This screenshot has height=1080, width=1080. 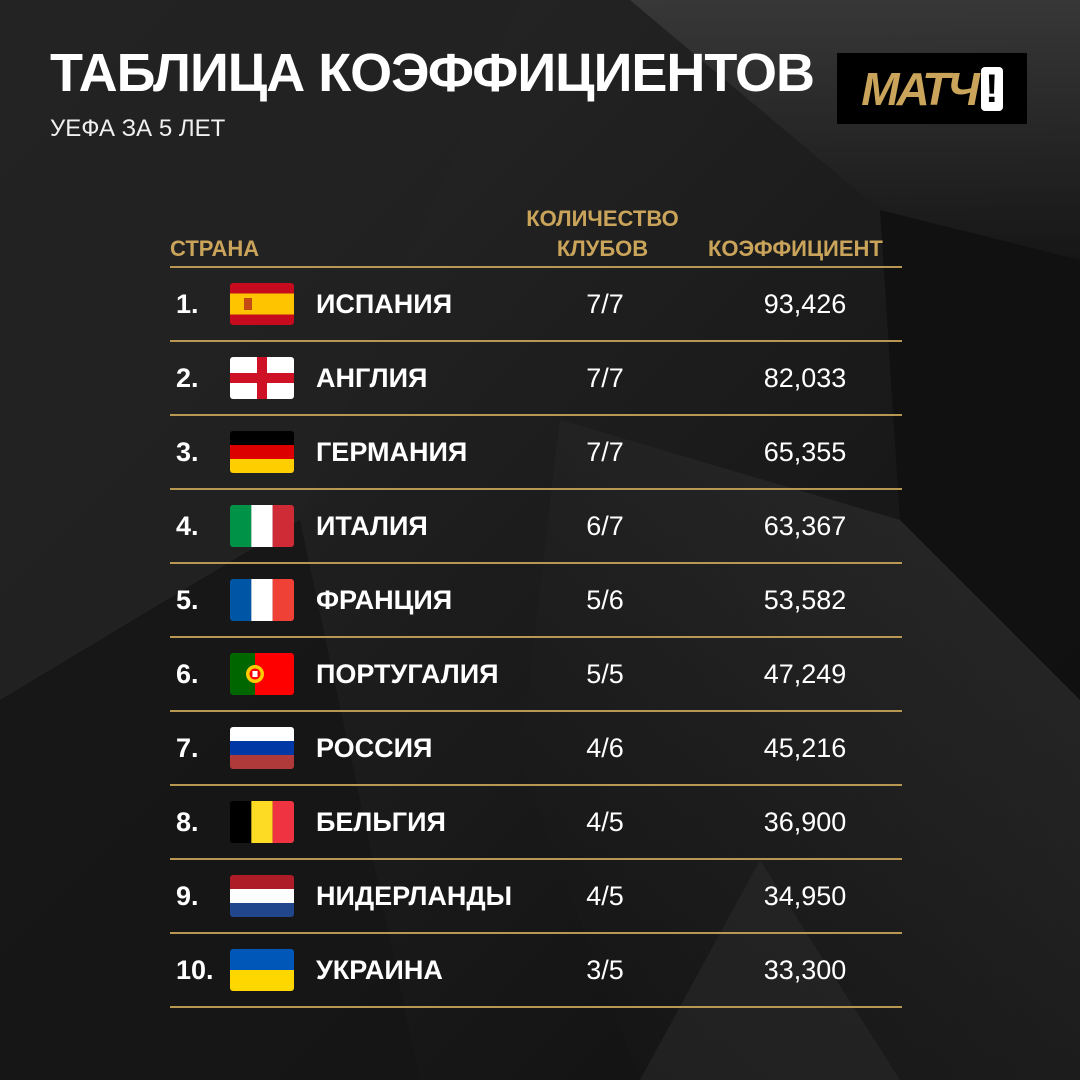 I want to click on coefficient-value: 47,249, so click(x=805, y=674).